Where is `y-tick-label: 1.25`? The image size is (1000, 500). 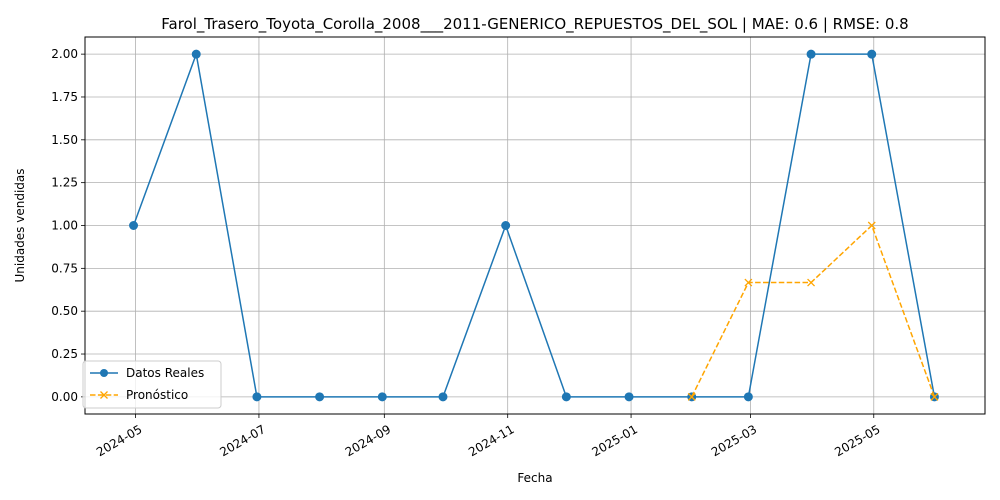
y-tick-label: 1.25 is located at coordinates (64, 183).